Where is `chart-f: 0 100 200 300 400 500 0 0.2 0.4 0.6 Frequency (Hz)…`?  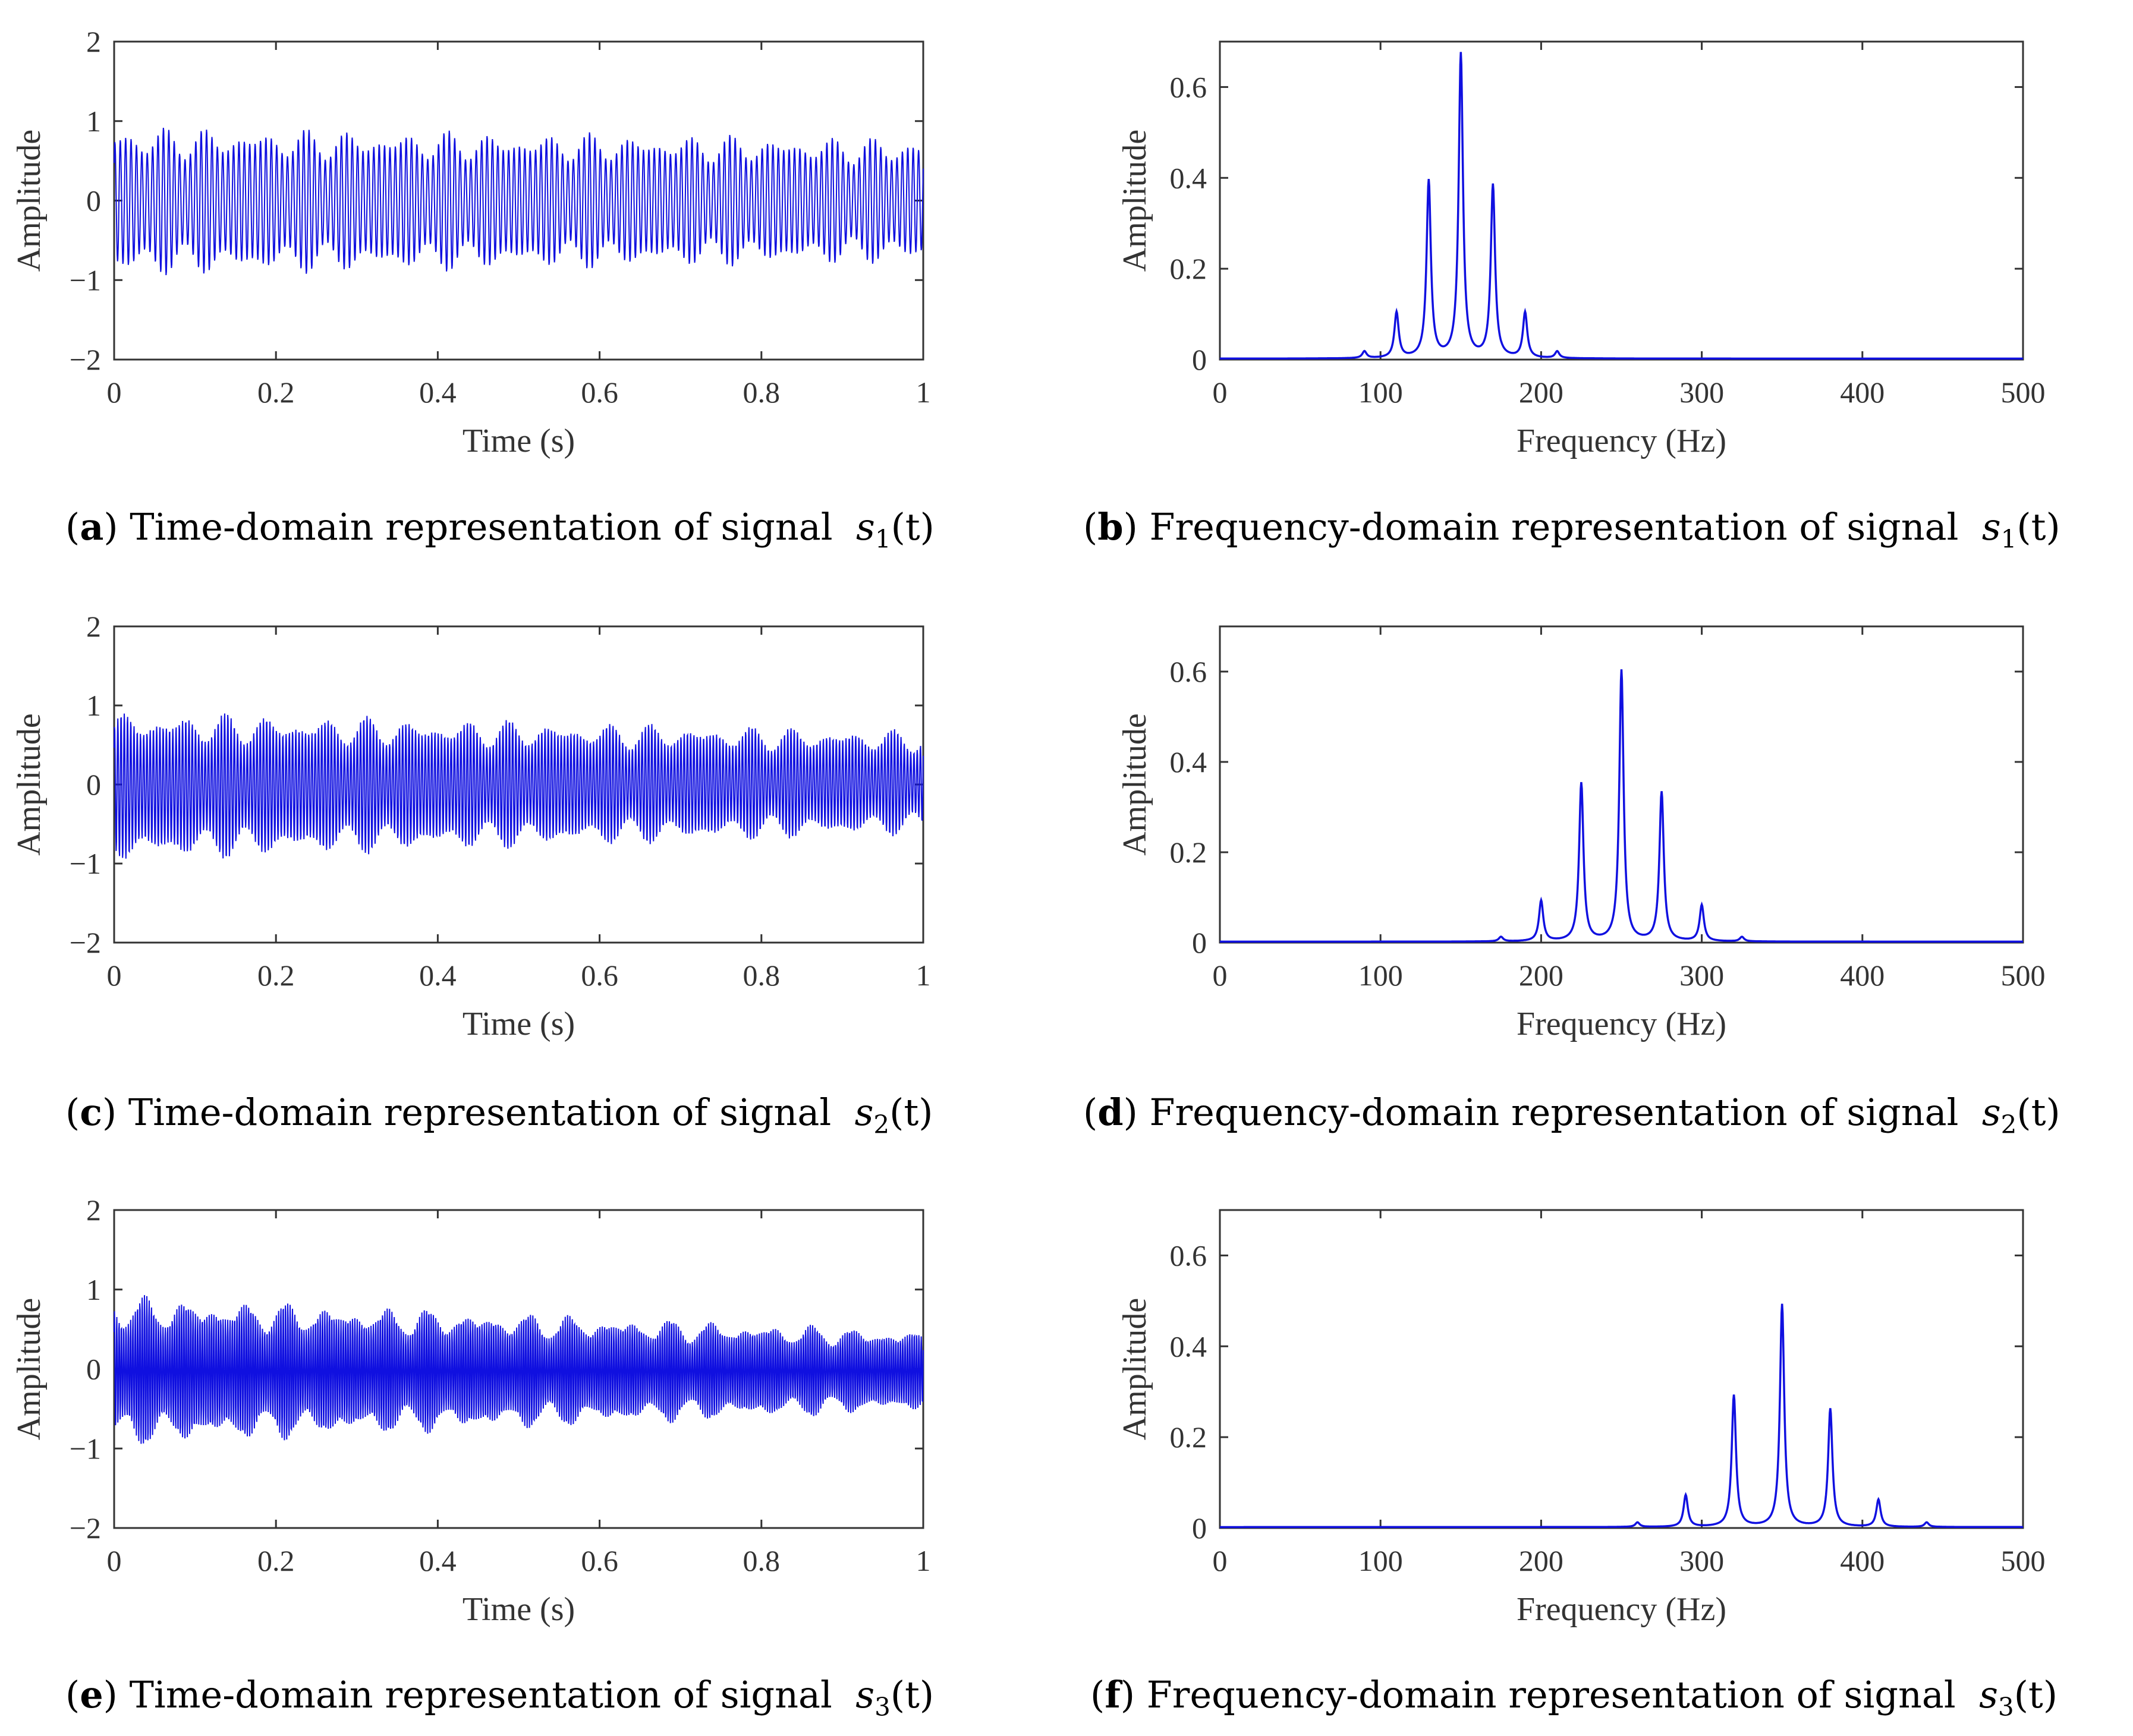
chart-f: 0 100 200 300 400 500 0 0.2 0.4 0.6 Frequency (Hz)… is located at coordinates (1581, 1418).